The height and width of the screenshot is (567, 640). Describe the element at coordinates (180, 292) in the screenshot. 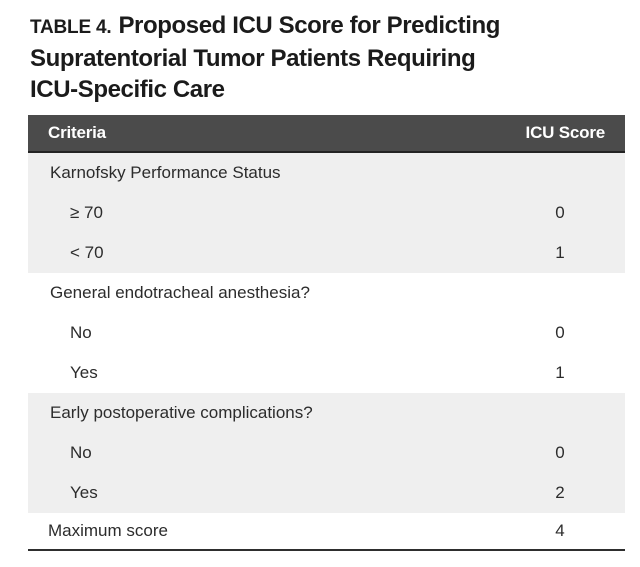

I see `section-header-label: General endotracheal anesthesia?` at that location.